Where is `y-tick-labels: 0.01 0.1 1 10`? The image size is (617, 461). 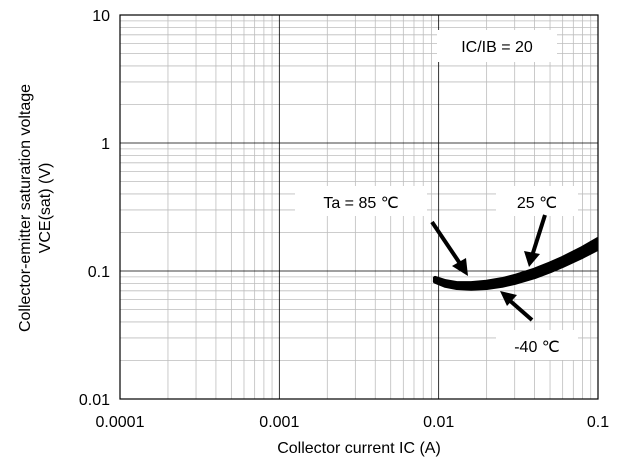 y-tick-labels: 0.01 0.1 1 10 is located at coordinates (94, 208).